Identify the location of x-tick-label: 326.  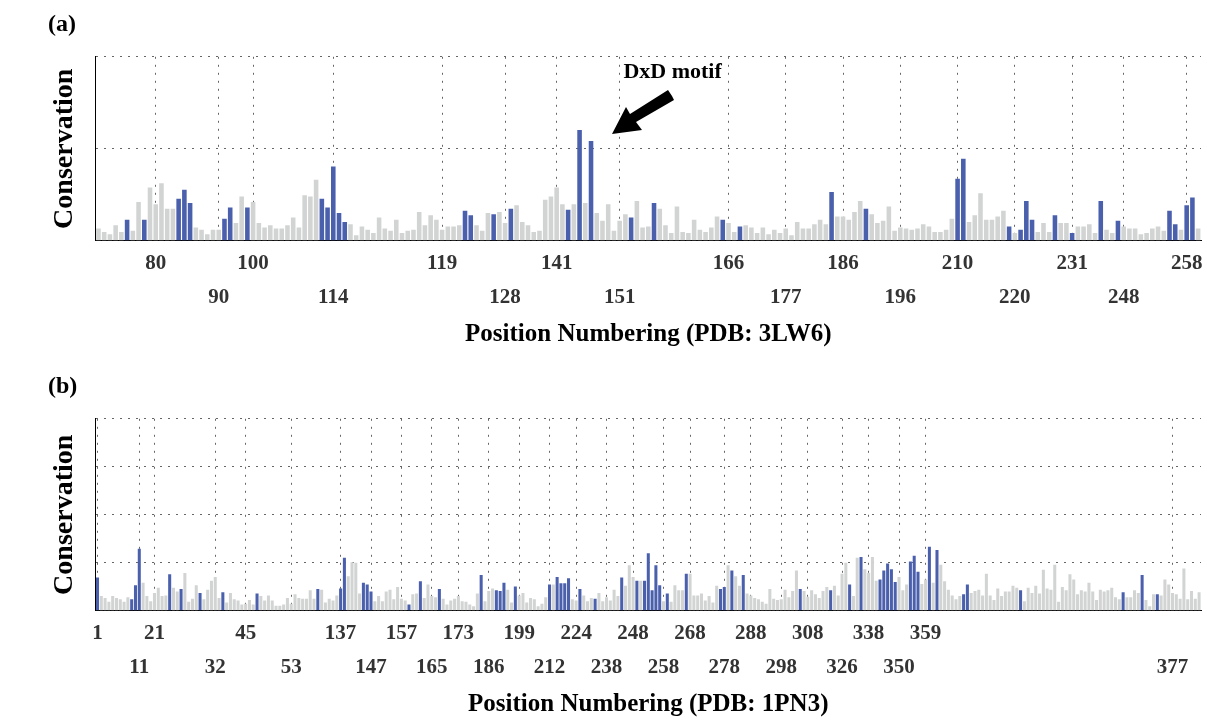
(842, 665).